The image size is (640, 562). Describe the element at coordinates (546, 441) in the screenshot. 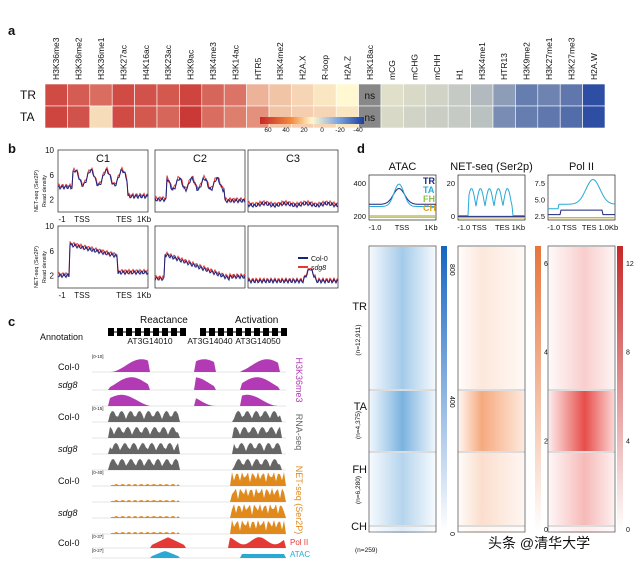

I see `cluster-colorbar-tick: 2` at that location.